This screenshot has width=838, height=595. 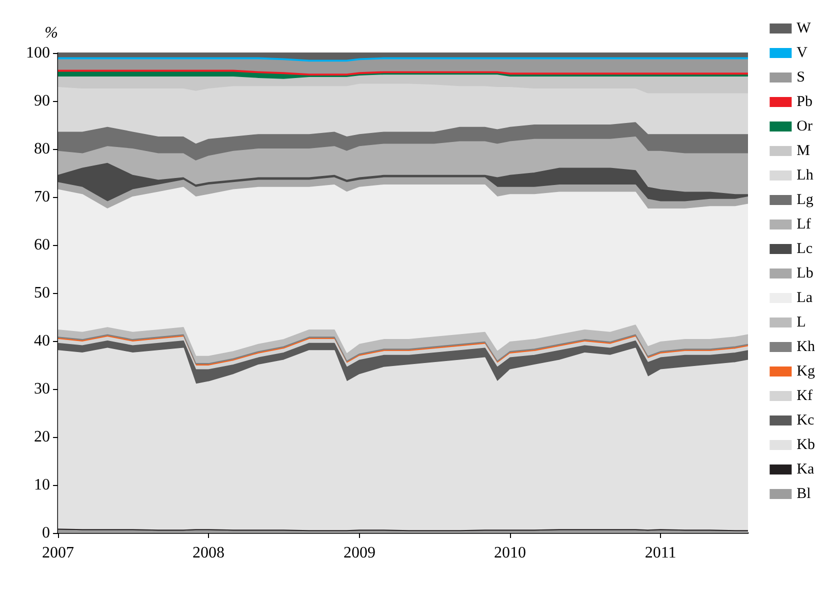 What do you see at coordinates (801, 322) in the screenshot?
I see `legend-label: L` at bounding box center [801, 322].